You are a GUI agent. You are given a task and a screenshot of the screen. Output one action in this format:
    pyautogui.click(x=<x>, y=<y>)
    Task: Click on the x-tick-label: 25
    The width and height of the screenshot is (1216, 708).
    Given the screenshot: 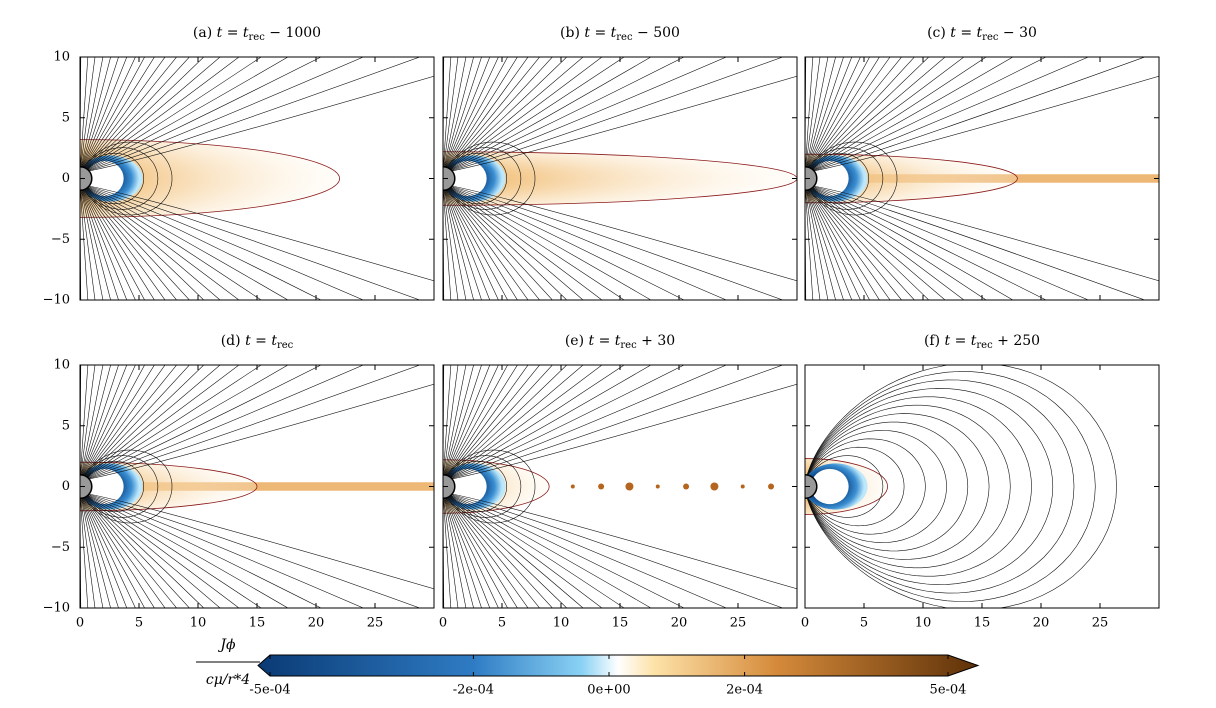 What is the action you would take?
    pyautogui.click(x=738, y=623)
    